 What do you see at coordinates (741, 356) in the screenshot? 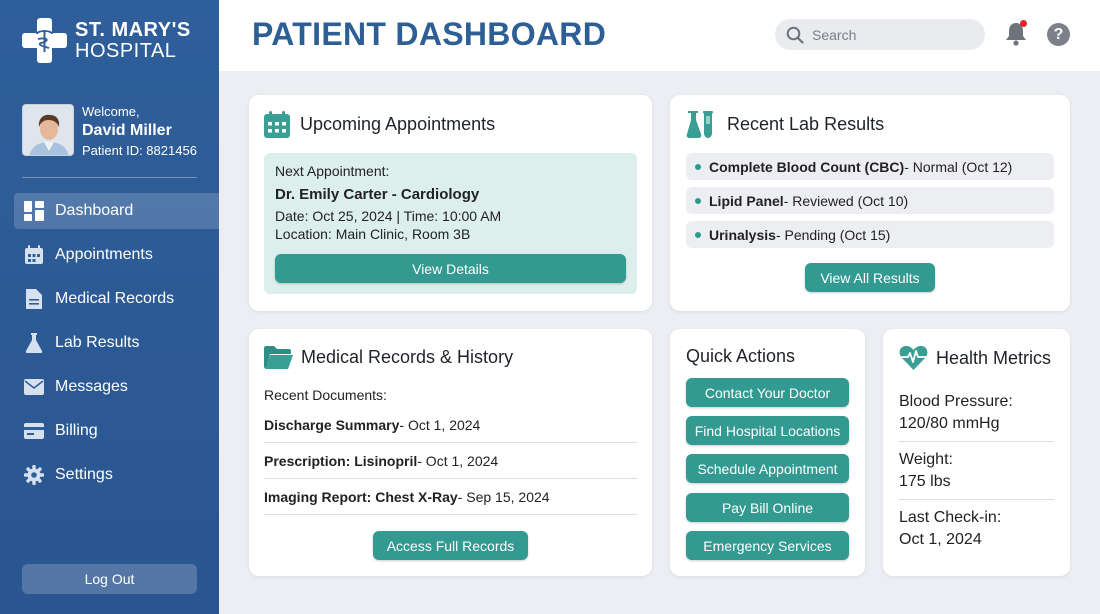
I see `card-title: Quick Actions` at bounding box center [741, 356].